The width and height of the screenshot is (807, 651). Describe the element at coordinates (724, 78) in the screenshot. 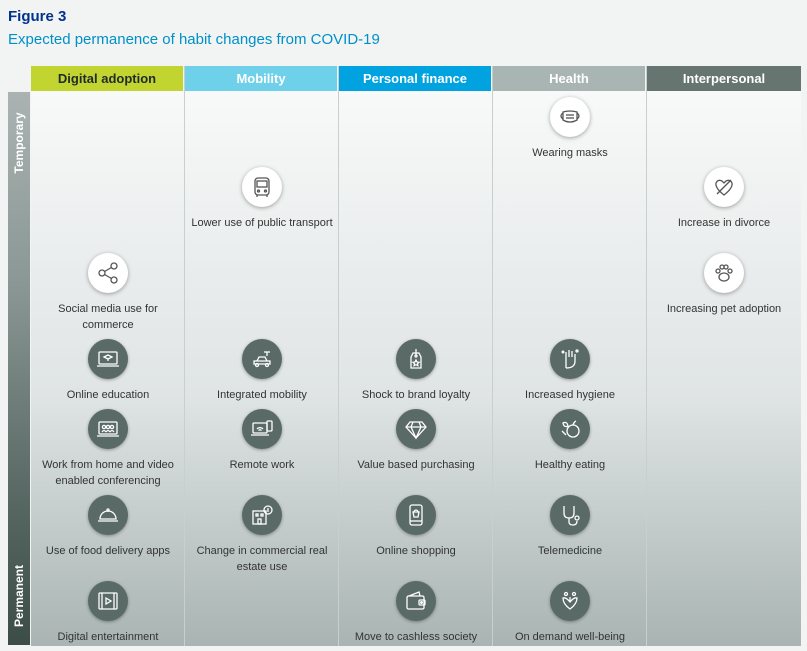

I see `column-header: Interpersonal` at that location.